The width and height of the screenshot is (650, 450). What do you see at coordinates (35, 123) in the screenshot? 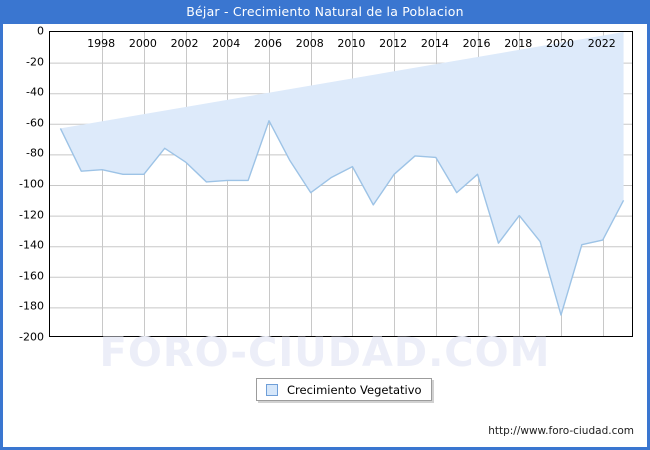
I see `y-tick-label: -60` at bounding box center [35, 123].